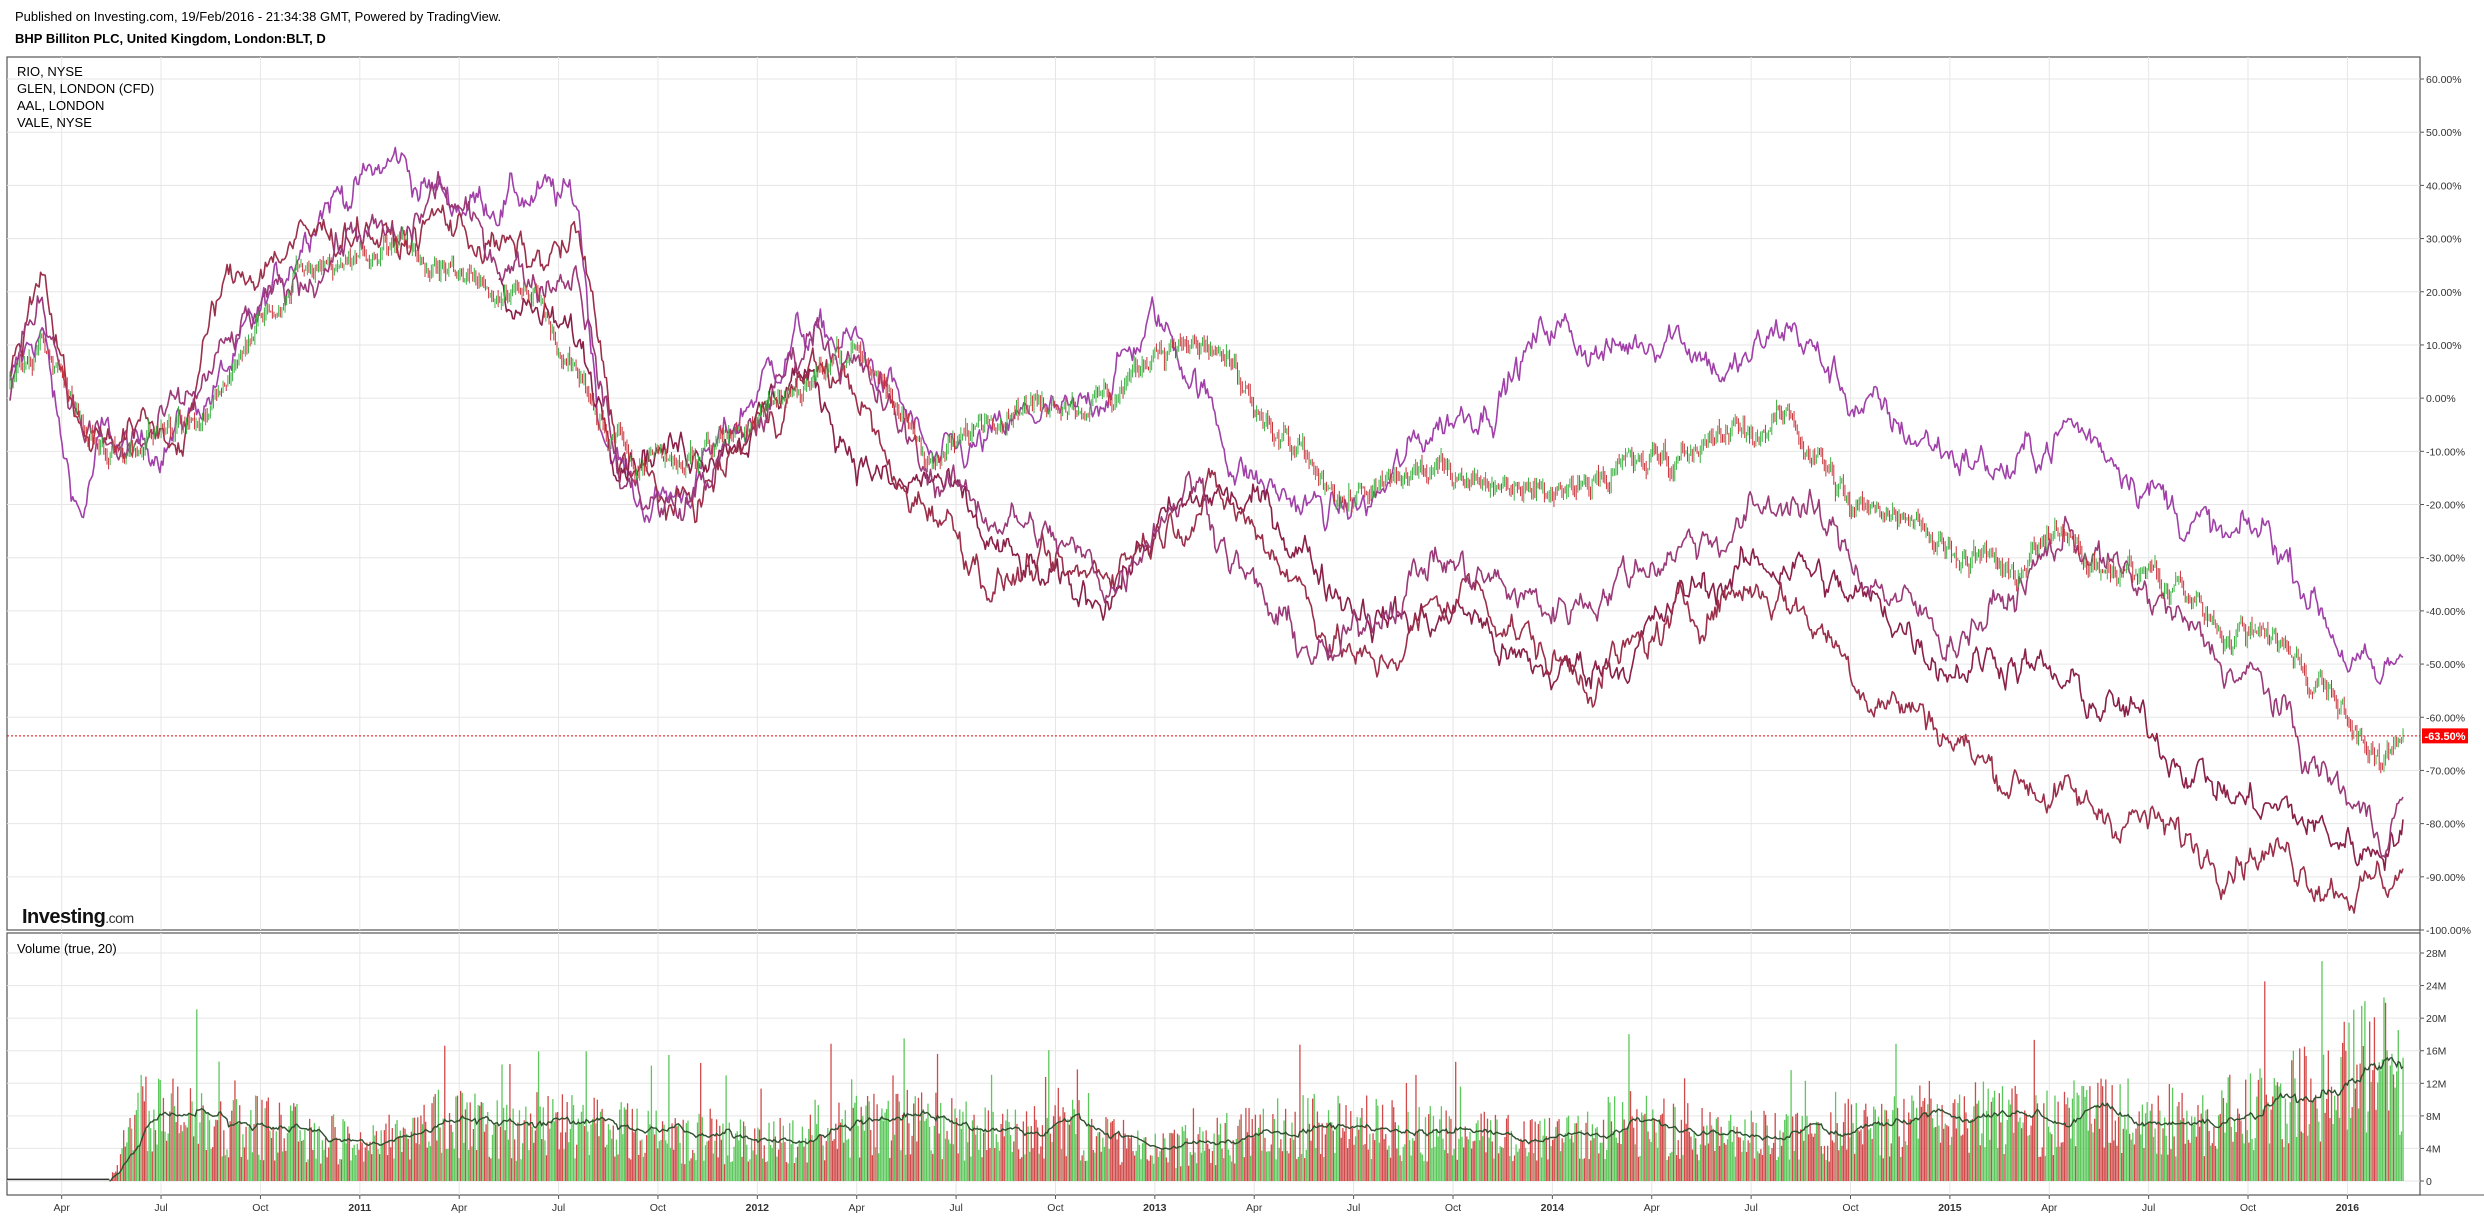 The width and height of the screenshot is (2484, 1222). Describe the element at coordinates (2441, 399) in the screenshot. I see `y-tick-label: 0.00%` at that location.